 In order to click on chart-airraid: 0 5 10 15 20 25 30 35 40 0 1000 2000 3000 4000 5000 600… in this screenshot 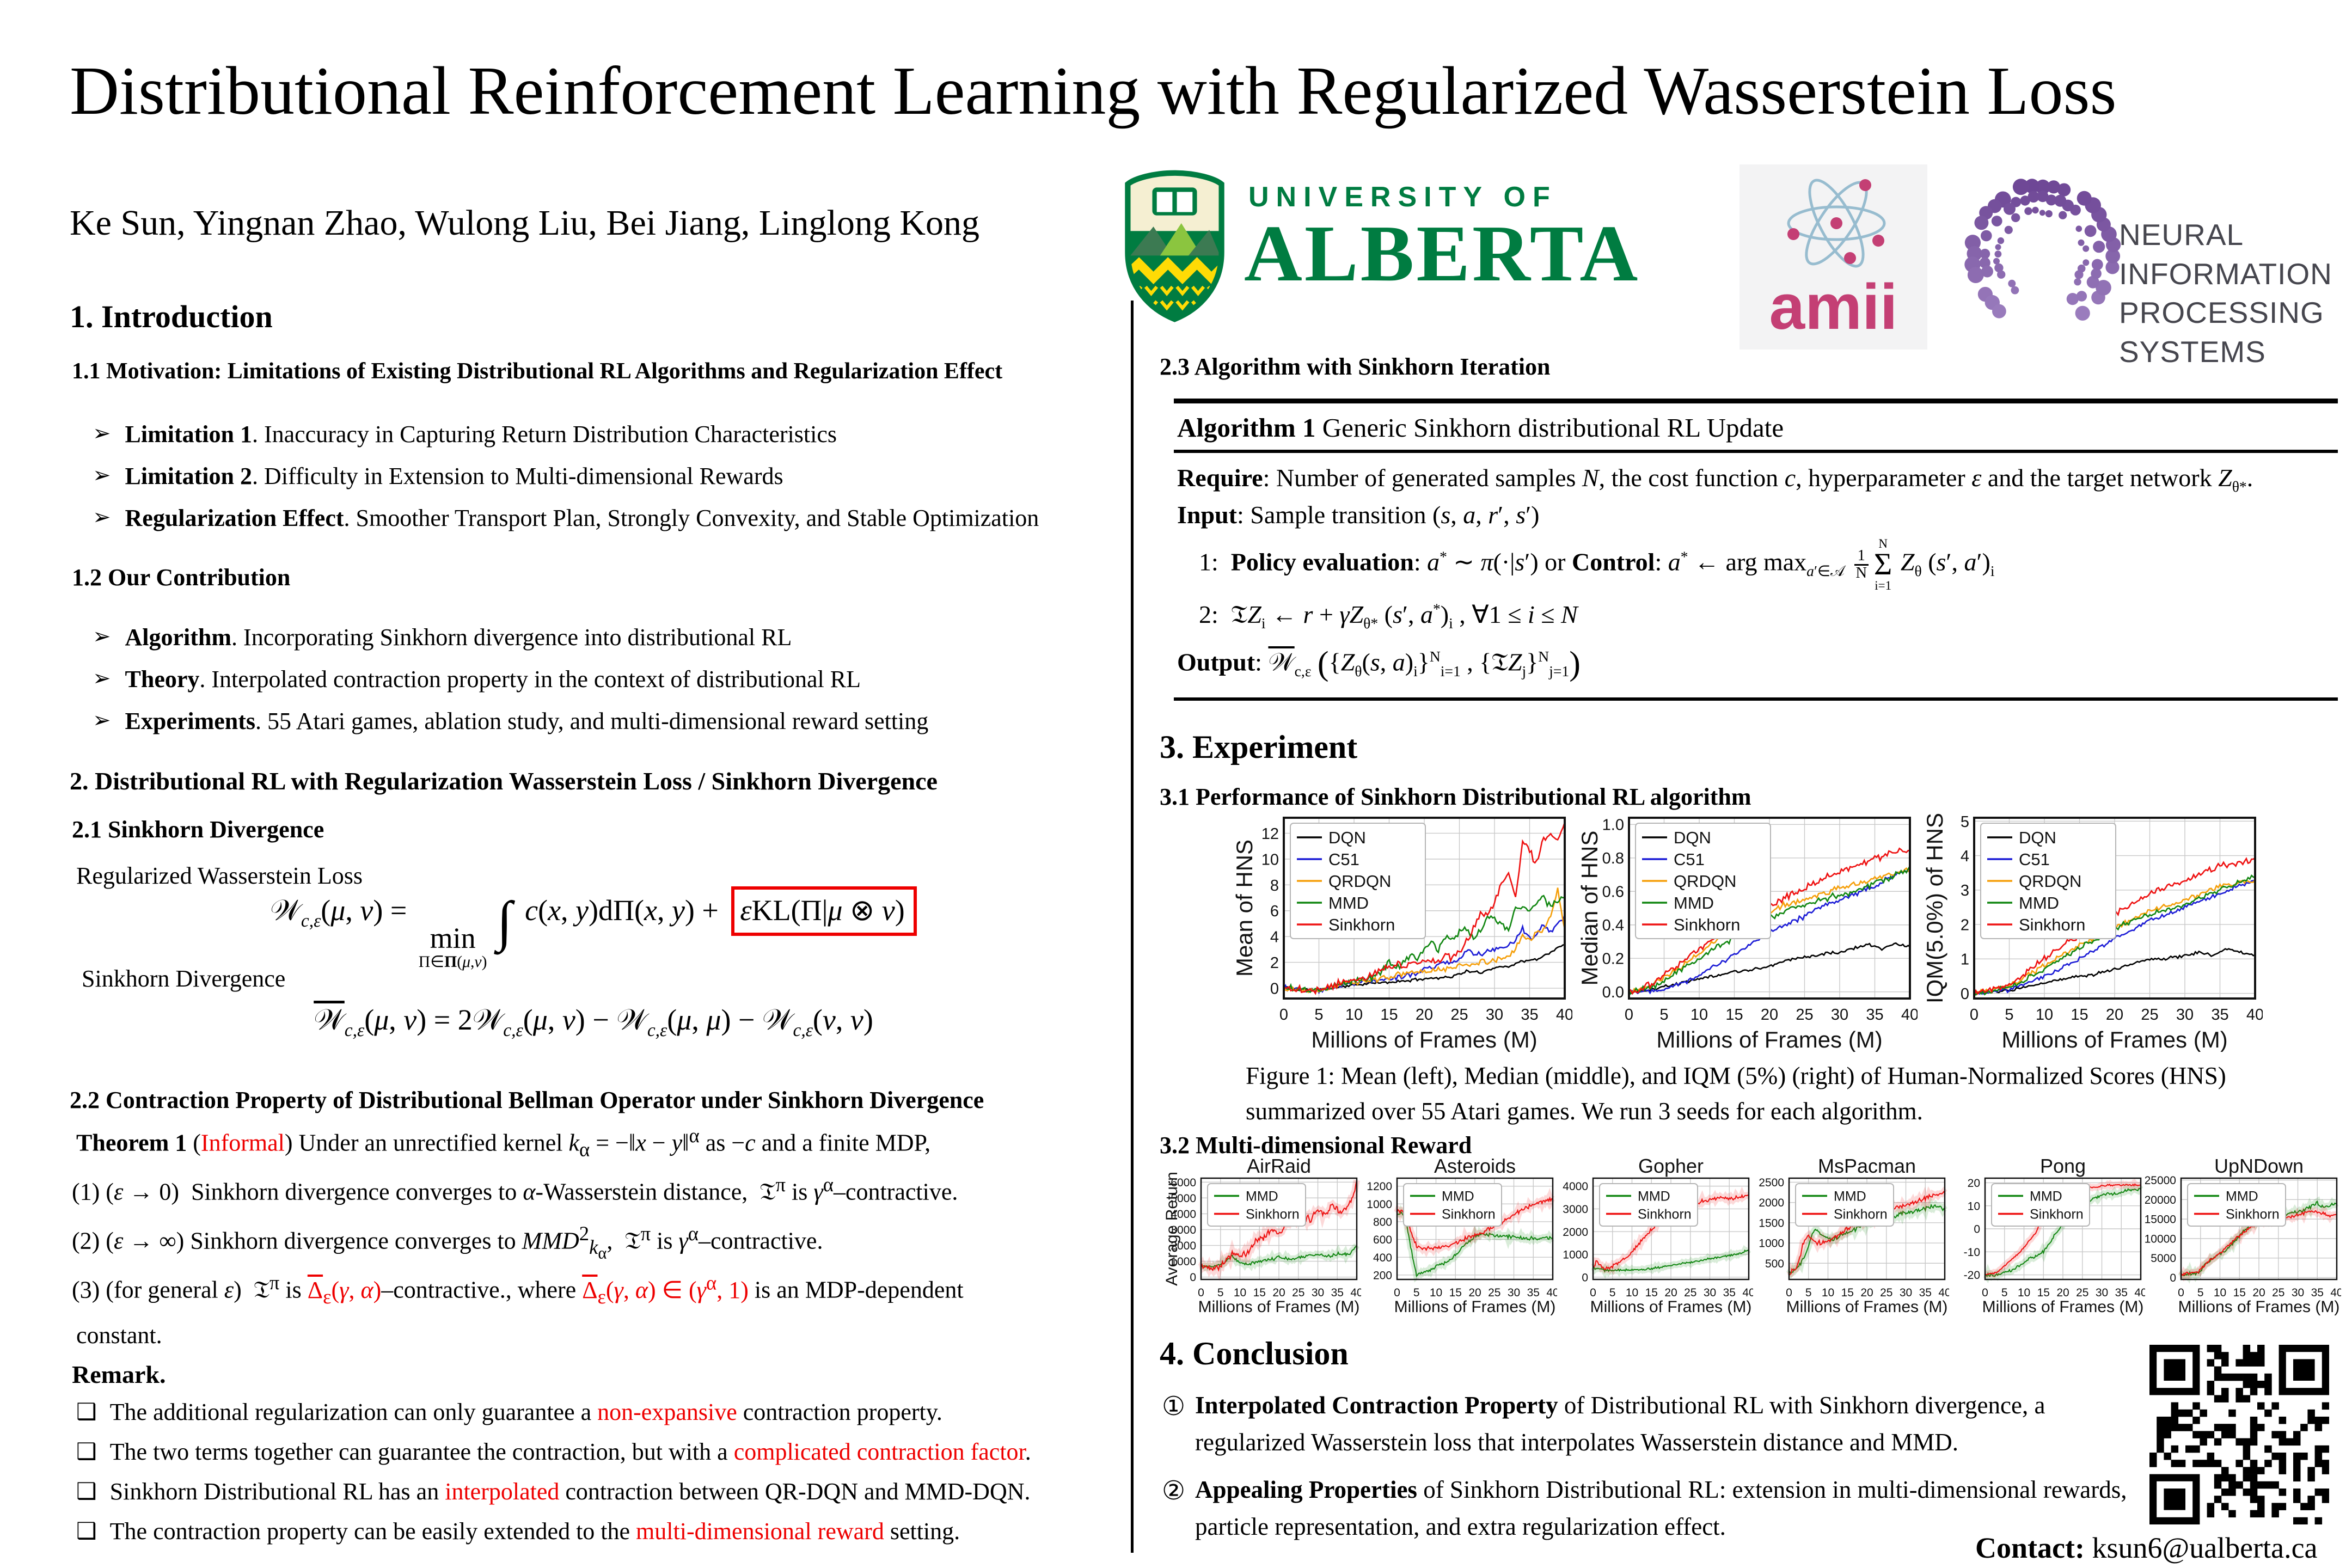, I will do `click(1263, 1235)`.